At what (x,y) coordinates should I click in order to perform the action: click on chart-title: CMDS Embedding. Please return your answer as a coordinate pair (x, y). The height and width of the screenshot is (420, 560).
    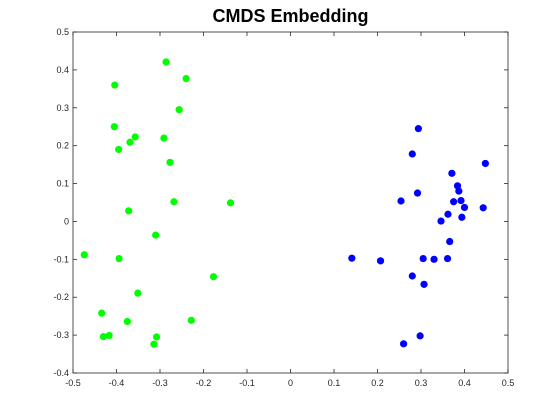
    Looking at the image, I should click on (291, 16).